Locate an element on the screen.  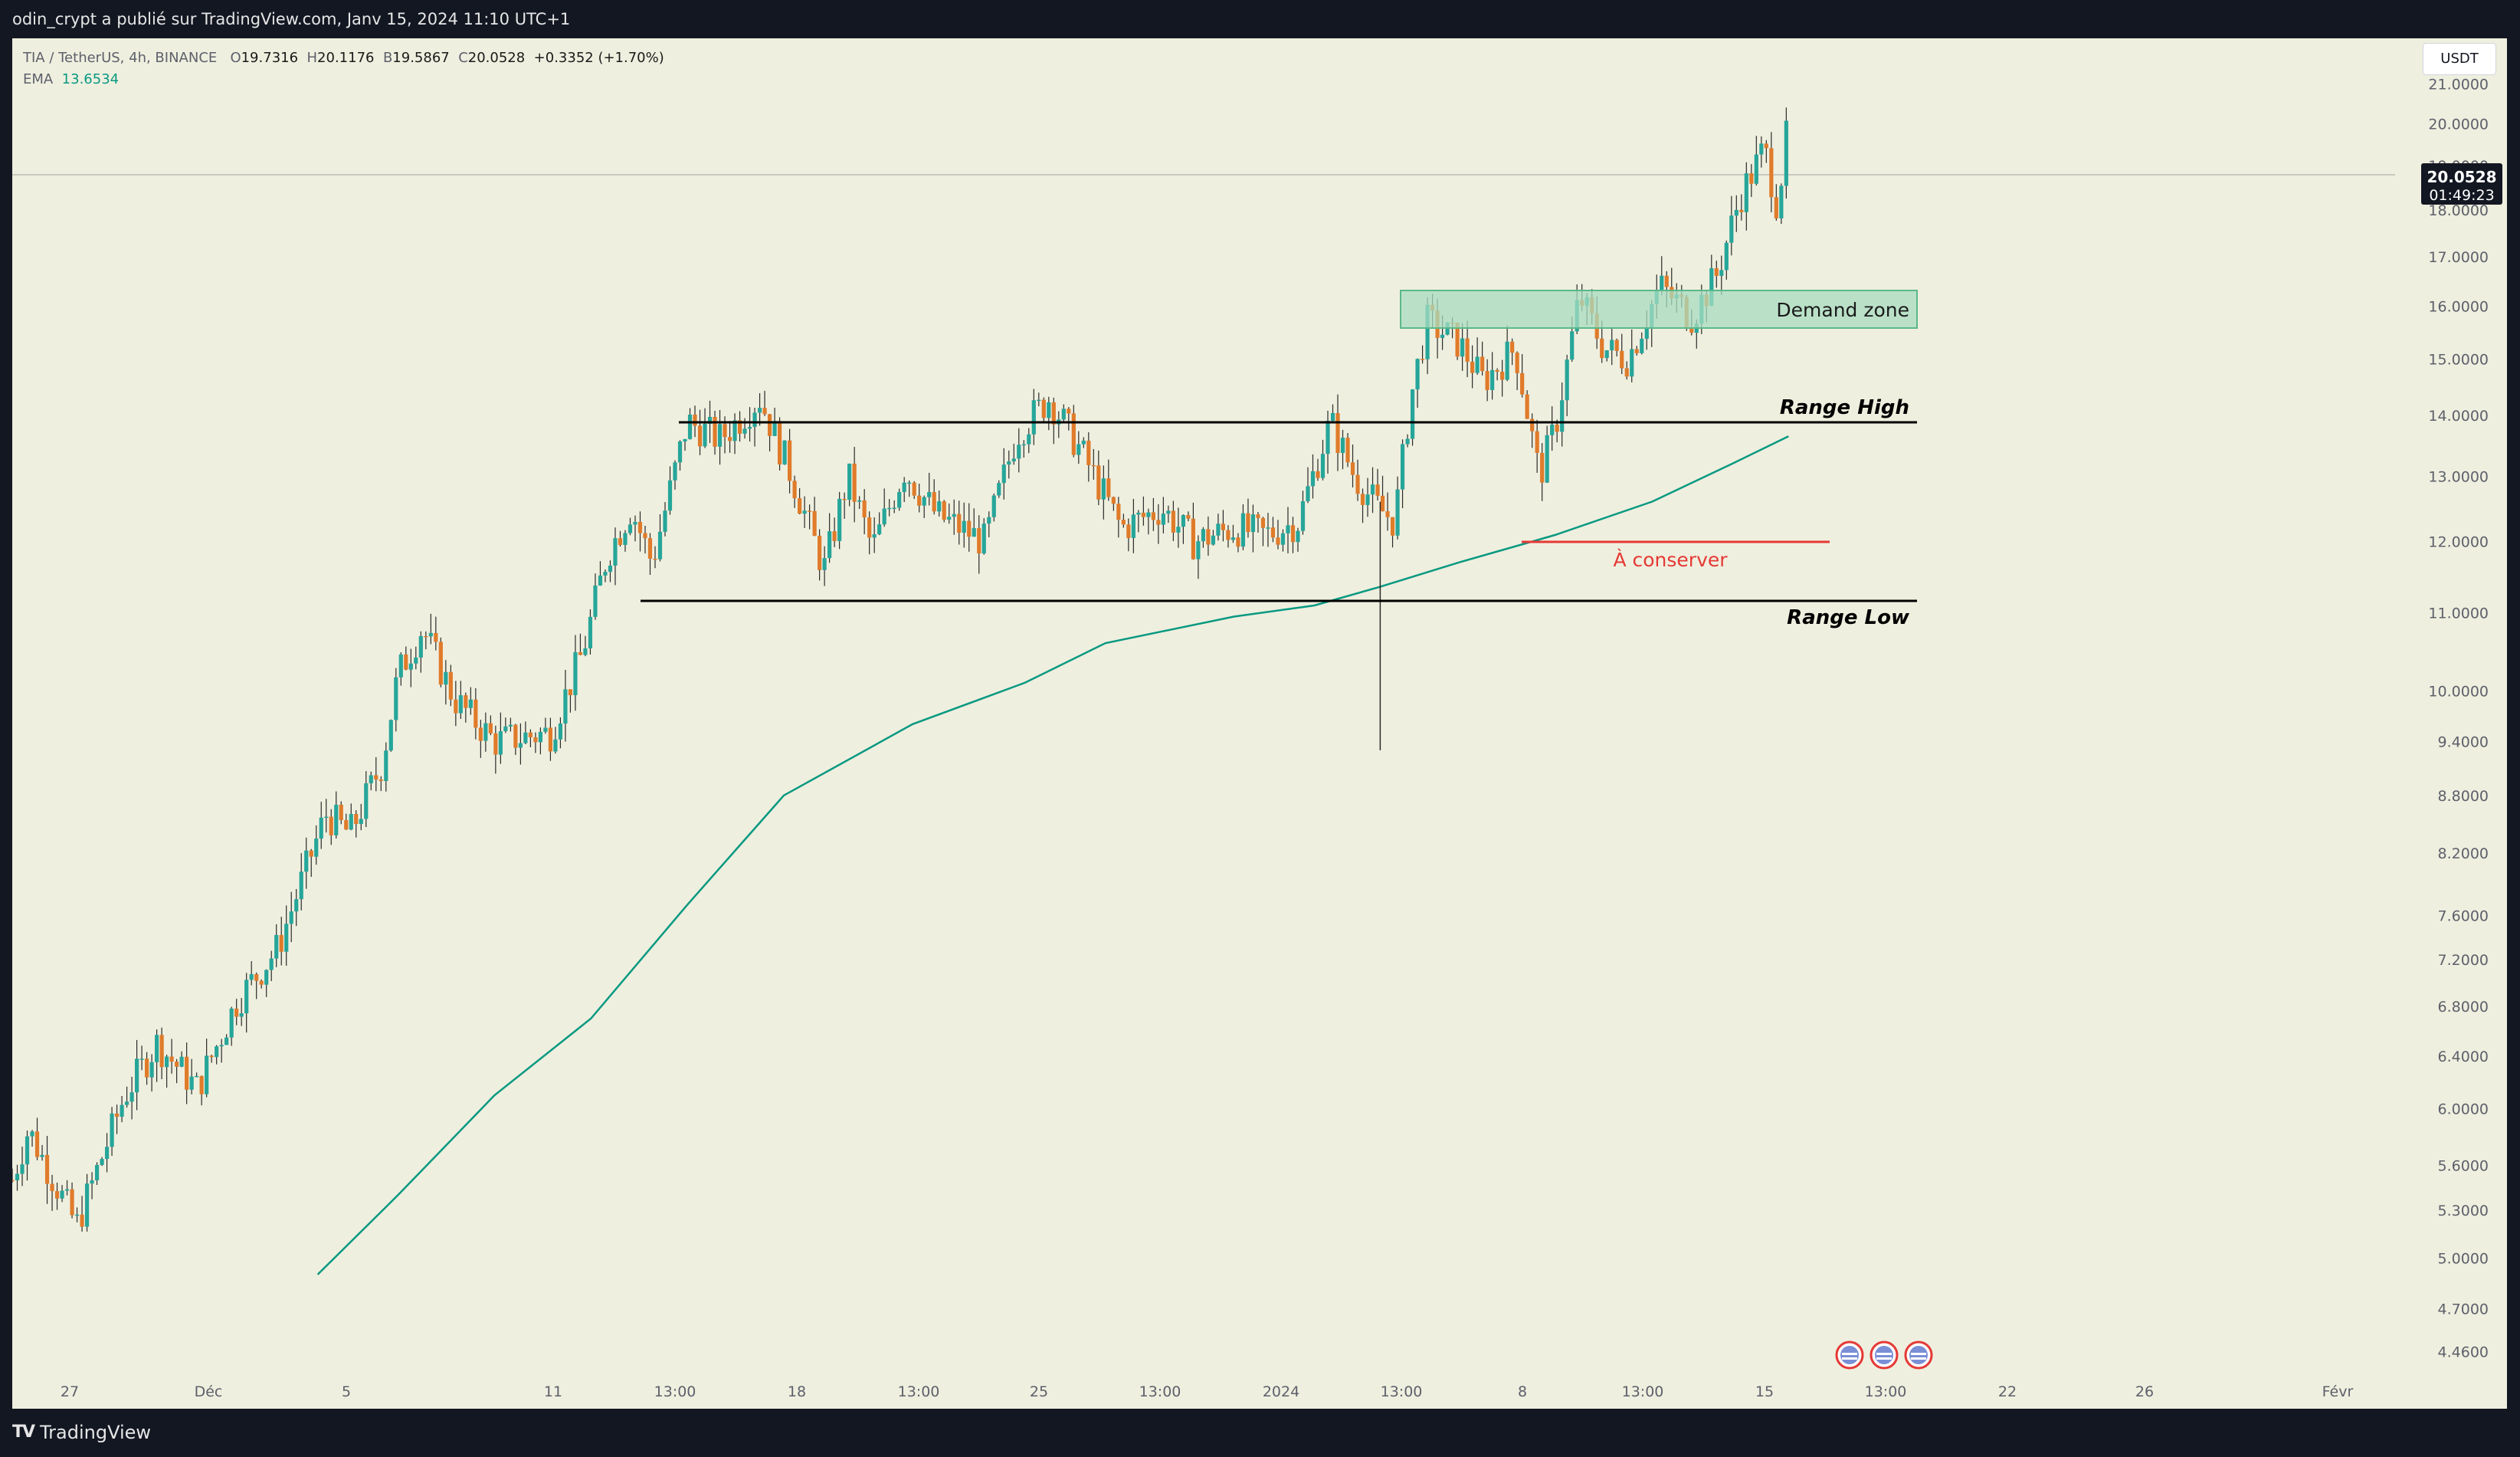
price-tick-label: 15.0000 is located at coordinates (2459, 360).